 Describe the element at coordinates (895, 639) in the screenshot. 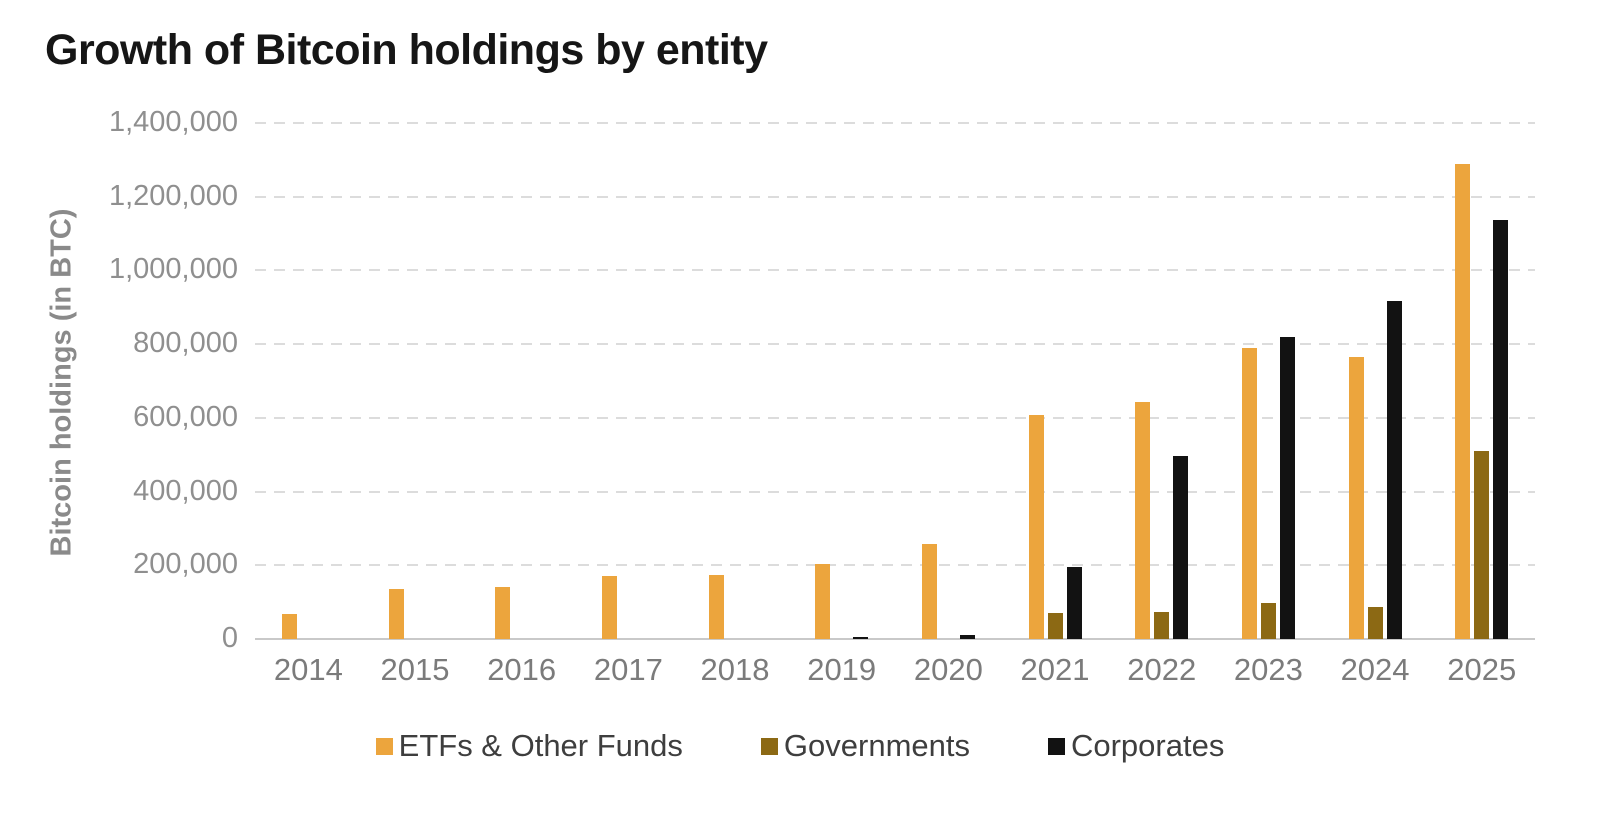

I see `x-axis-line` at that location.